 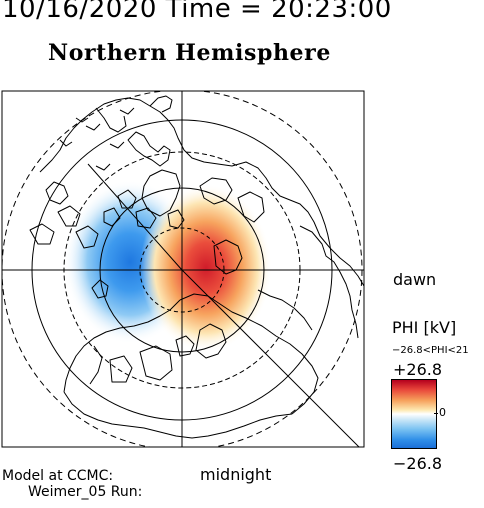 I want to click on colorbar-zero-label: 0, so click(x=442, y=412).